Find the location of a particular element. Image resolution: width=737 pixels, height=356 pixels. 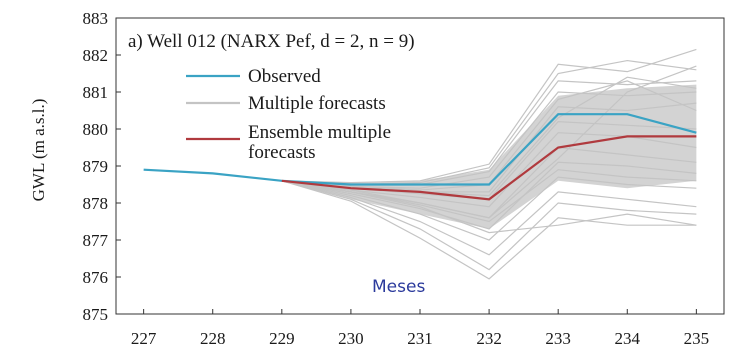

legend-label-ensemble-line: forecasts is located at coordinates (282, 152).